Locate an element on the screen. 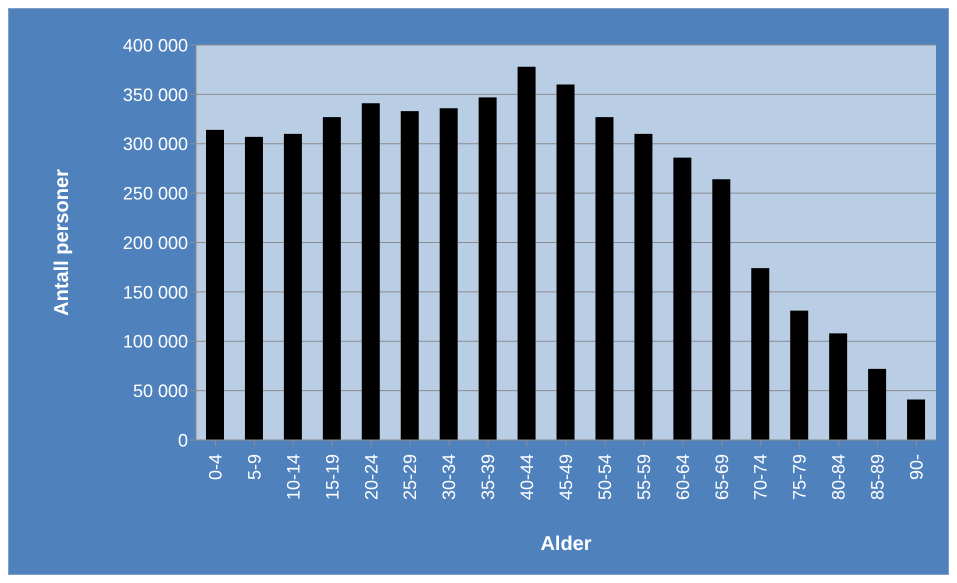  x-axis-title: Alder is located at coordinates (566, 544).